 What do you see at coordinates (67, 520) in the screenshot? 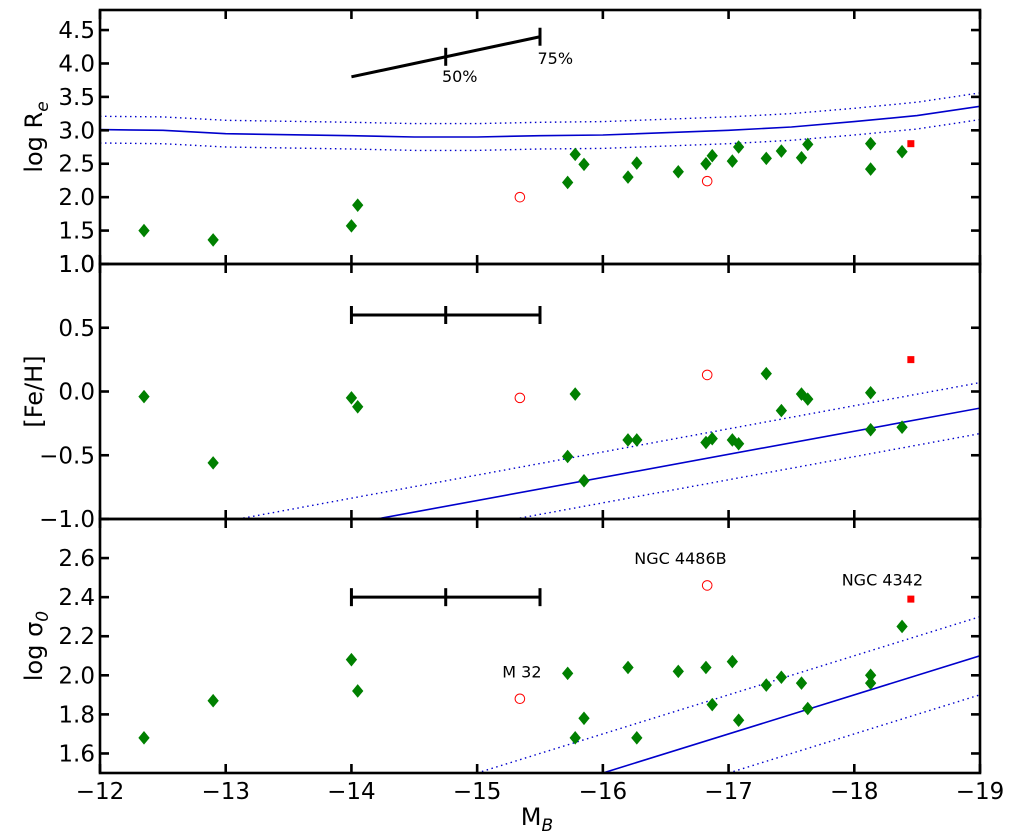
I see `y-tick-label: −1.0` at bounding box center [67, 520].